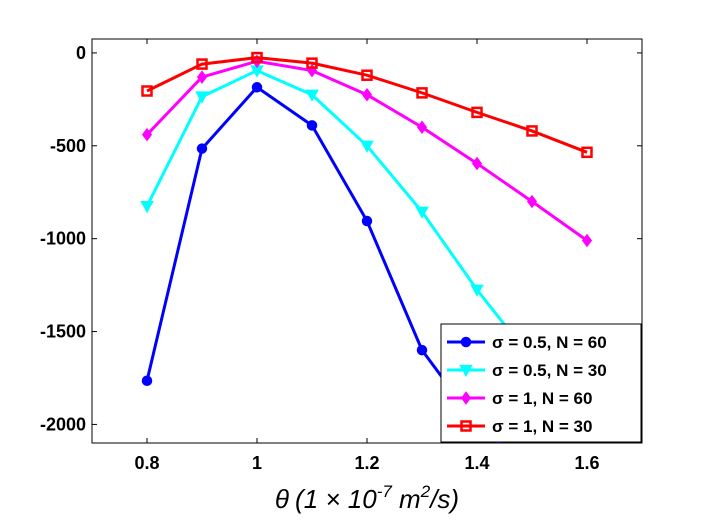 Image resolution: width=711 pixels, height=521 pixels. I want to click on x-axis-label: θ (1 × 10-7 m2/s), so click(367, 498).